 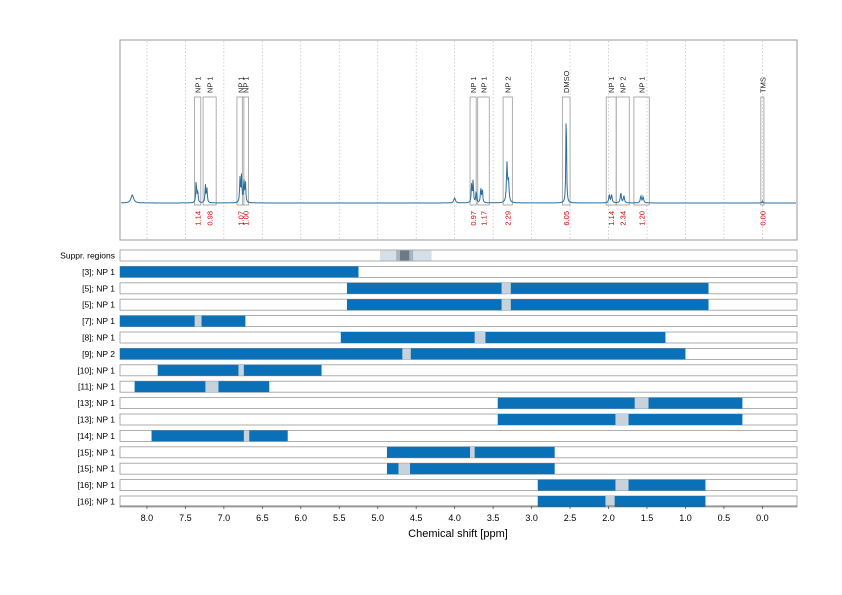 What do you see at coordinates (458, 255) in the screenshot?
I see `suppr-row-frame` at bounding box center [458, 255].